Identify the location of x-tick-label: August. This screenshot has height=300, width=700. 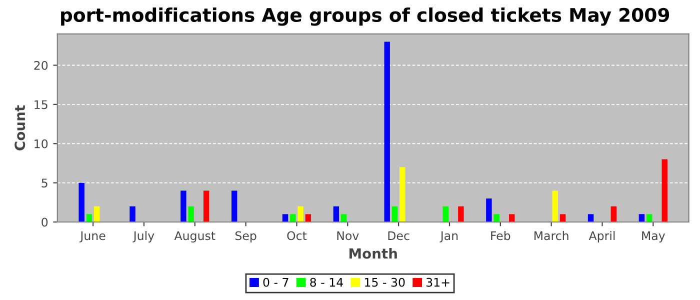
(195, 236).